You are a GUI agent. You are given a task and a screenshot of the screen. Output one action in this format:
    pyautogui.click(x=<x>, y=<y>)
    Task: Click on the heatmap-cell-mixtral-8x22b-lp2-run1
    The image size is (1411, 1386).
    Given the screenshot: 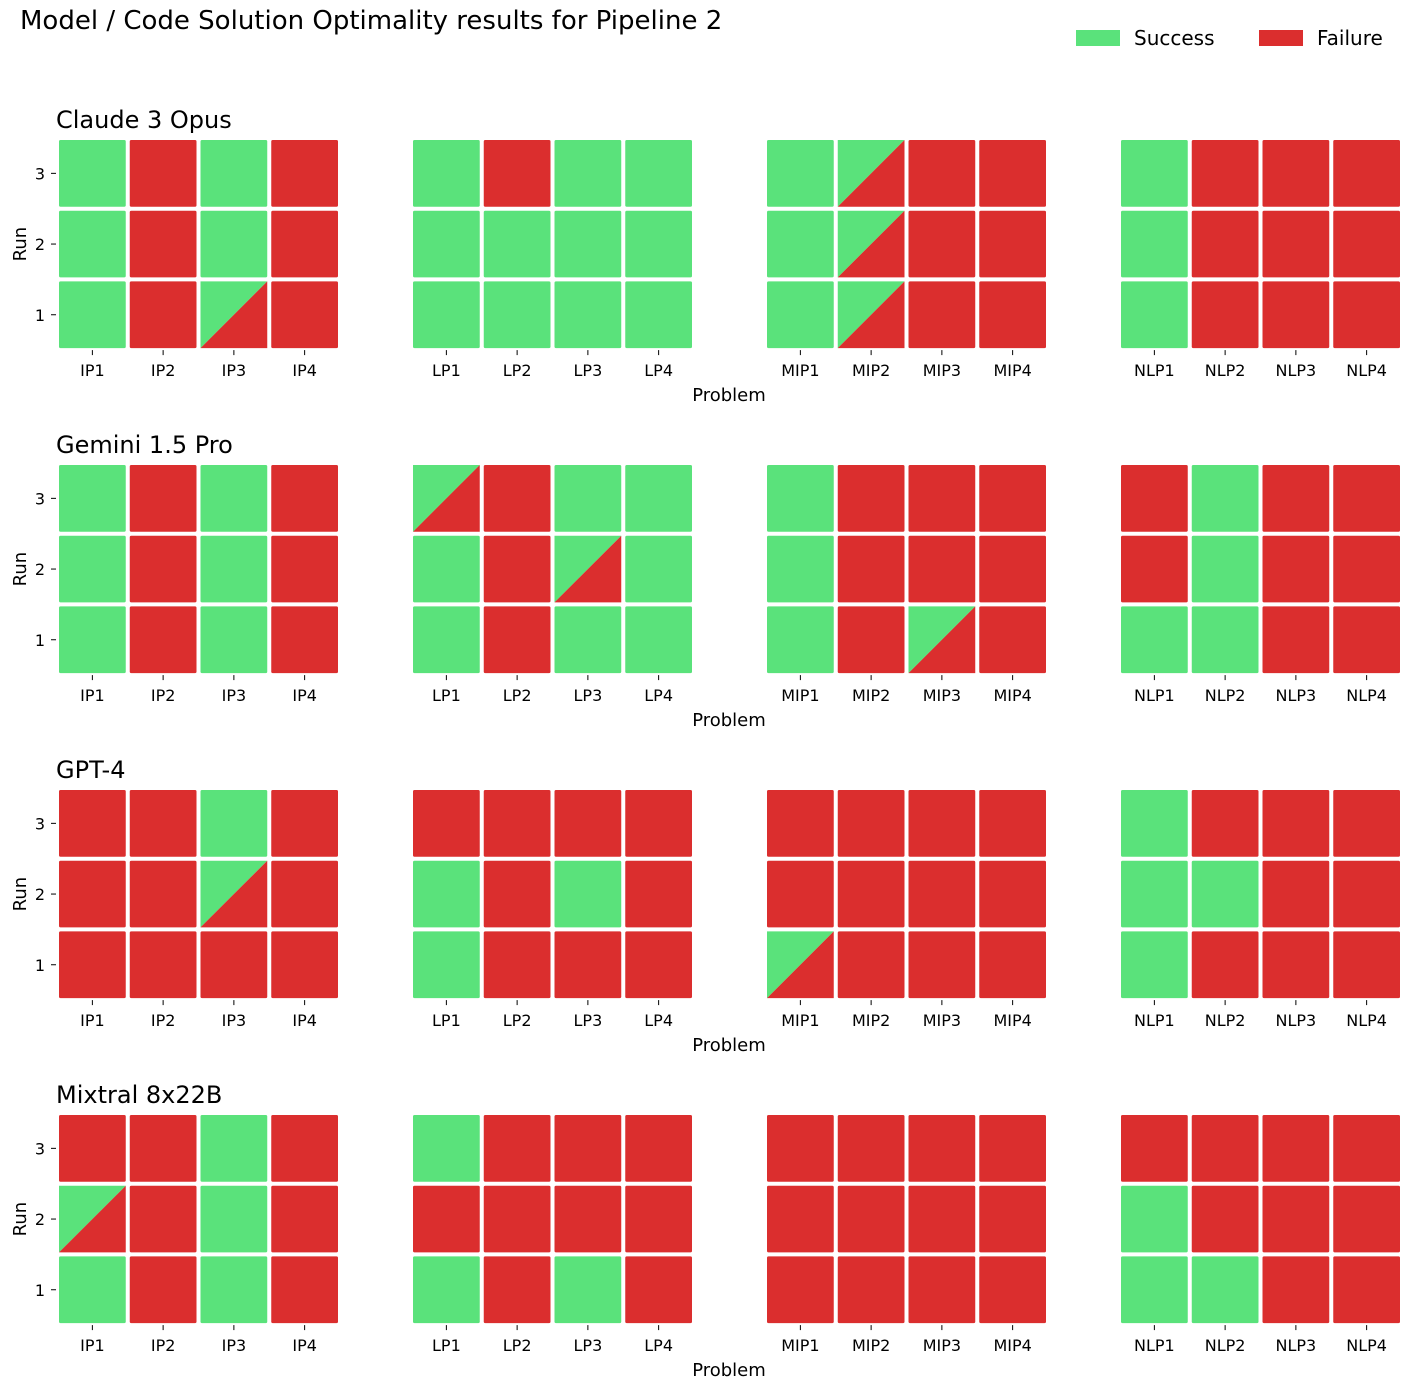 What is the action you would take?
    pyautogui.click(x=517, y=1290)
    